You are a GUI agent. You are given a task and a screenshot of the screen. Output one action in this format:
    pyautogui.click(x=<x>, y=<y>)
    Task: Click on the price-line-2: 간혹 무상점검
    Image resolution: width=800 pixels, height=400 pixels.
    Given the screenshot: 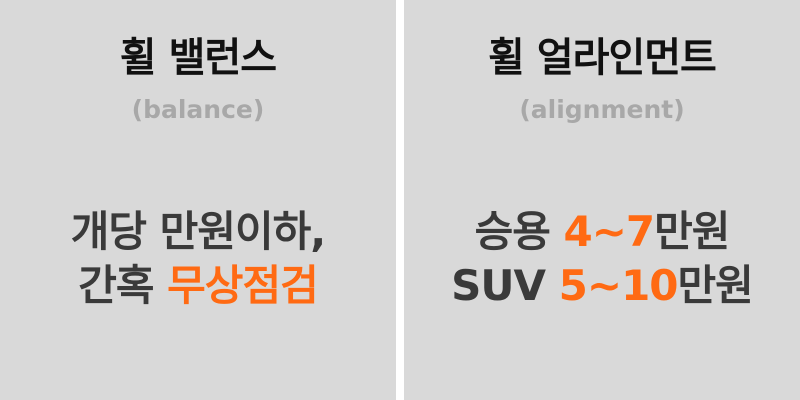 What is the action you would take?
    pyautogui.click(x=198, y=286)
    